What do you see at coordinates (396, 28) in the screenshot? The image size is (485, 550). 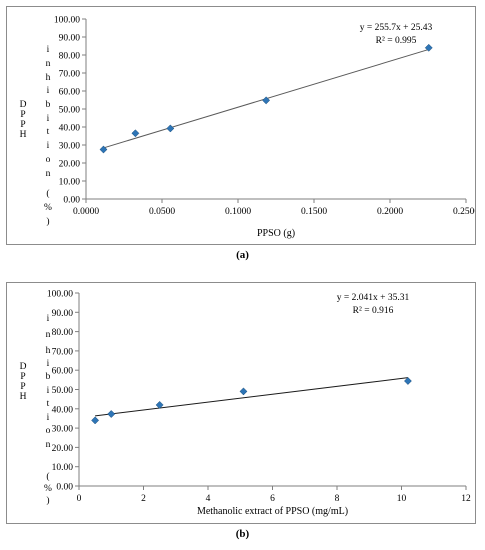 I see `trendline-equation: y = 255.7x + 25.43` at bounding box center [396, 28].